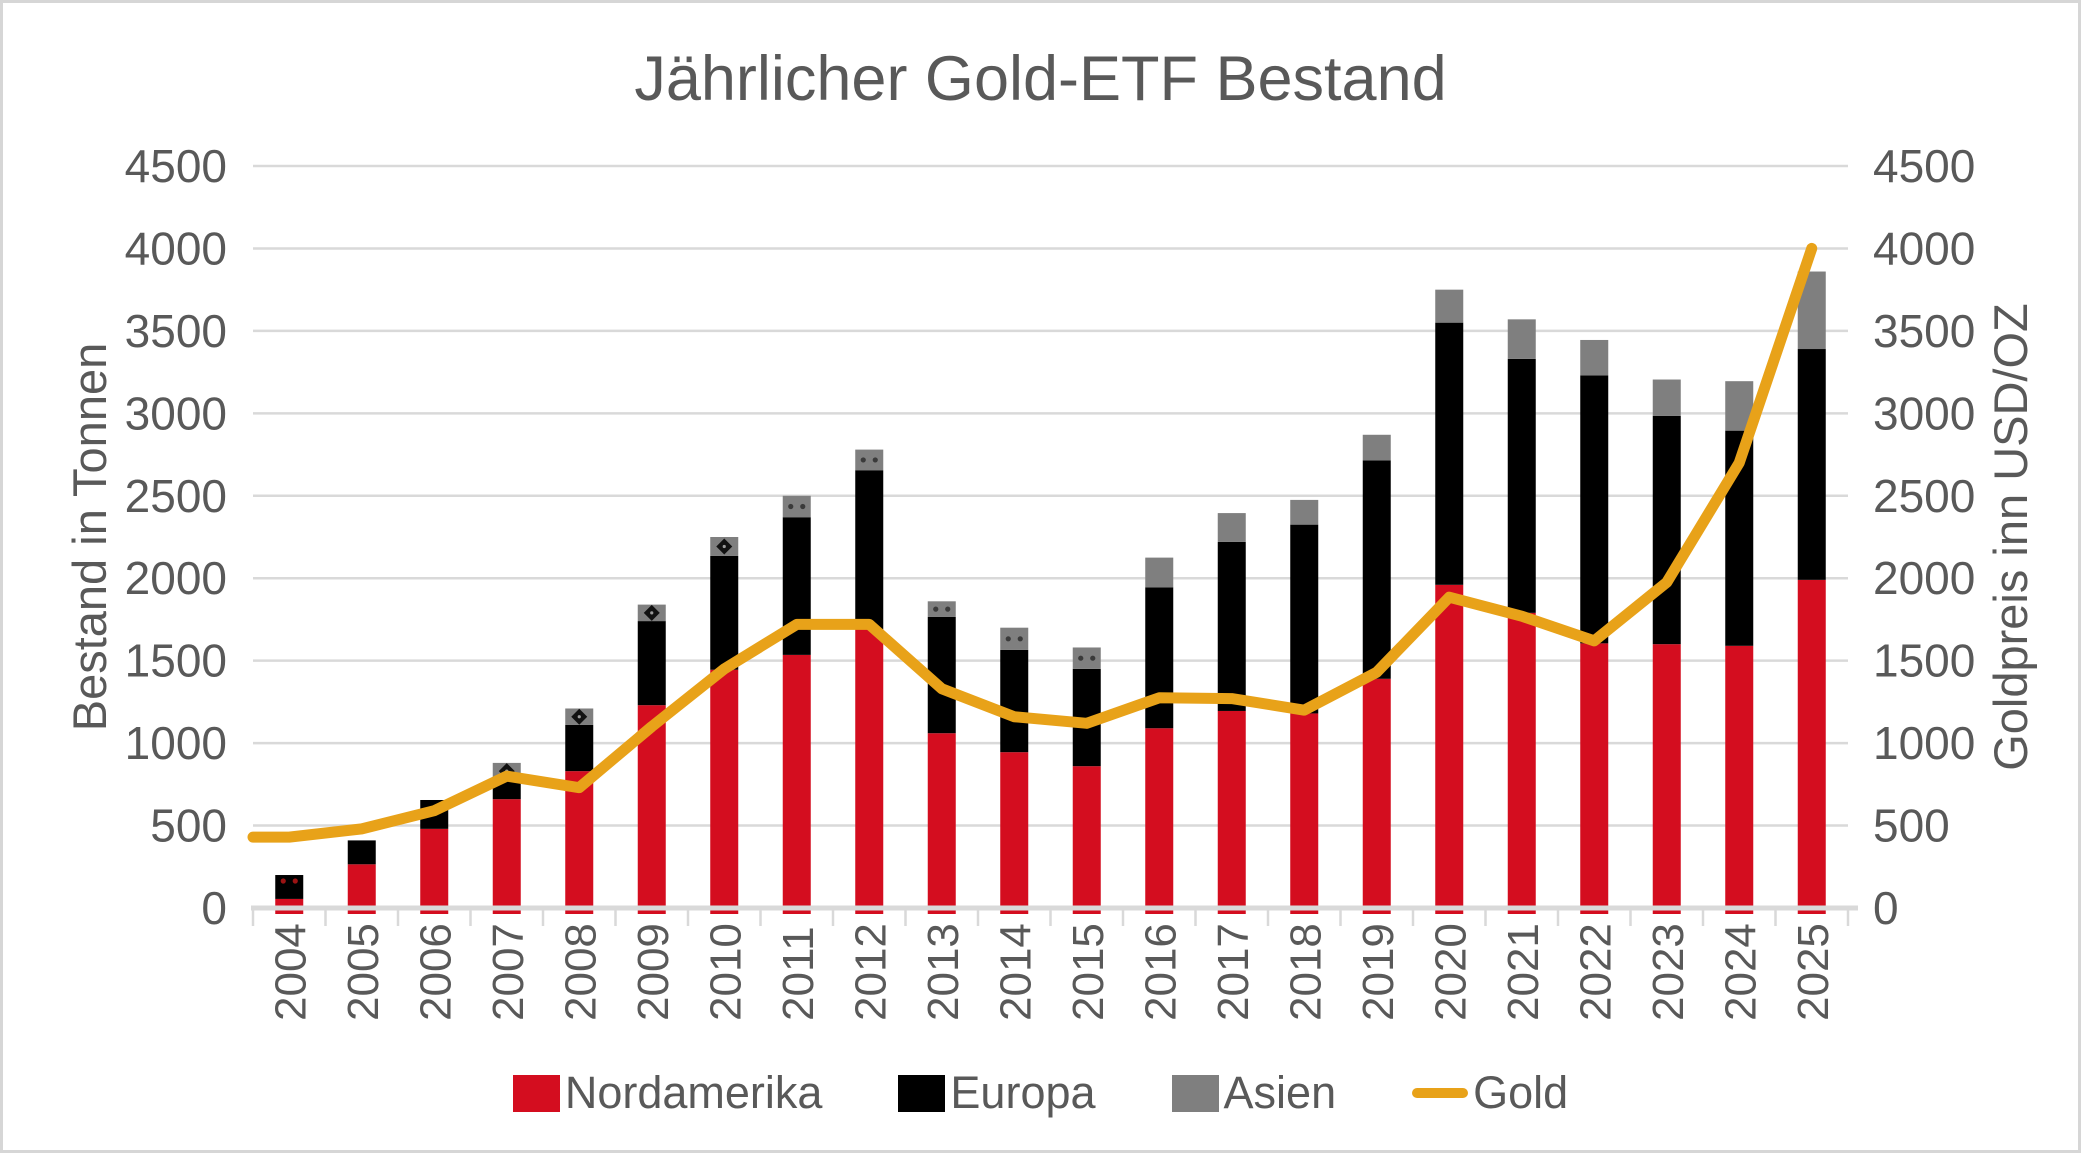 This screenshot has height=1153, width=2081. What do you see at coordinates (1305, 972) in the screenshot?
I see `year-label-2018: 2018` at bounding box center [1305, 972].